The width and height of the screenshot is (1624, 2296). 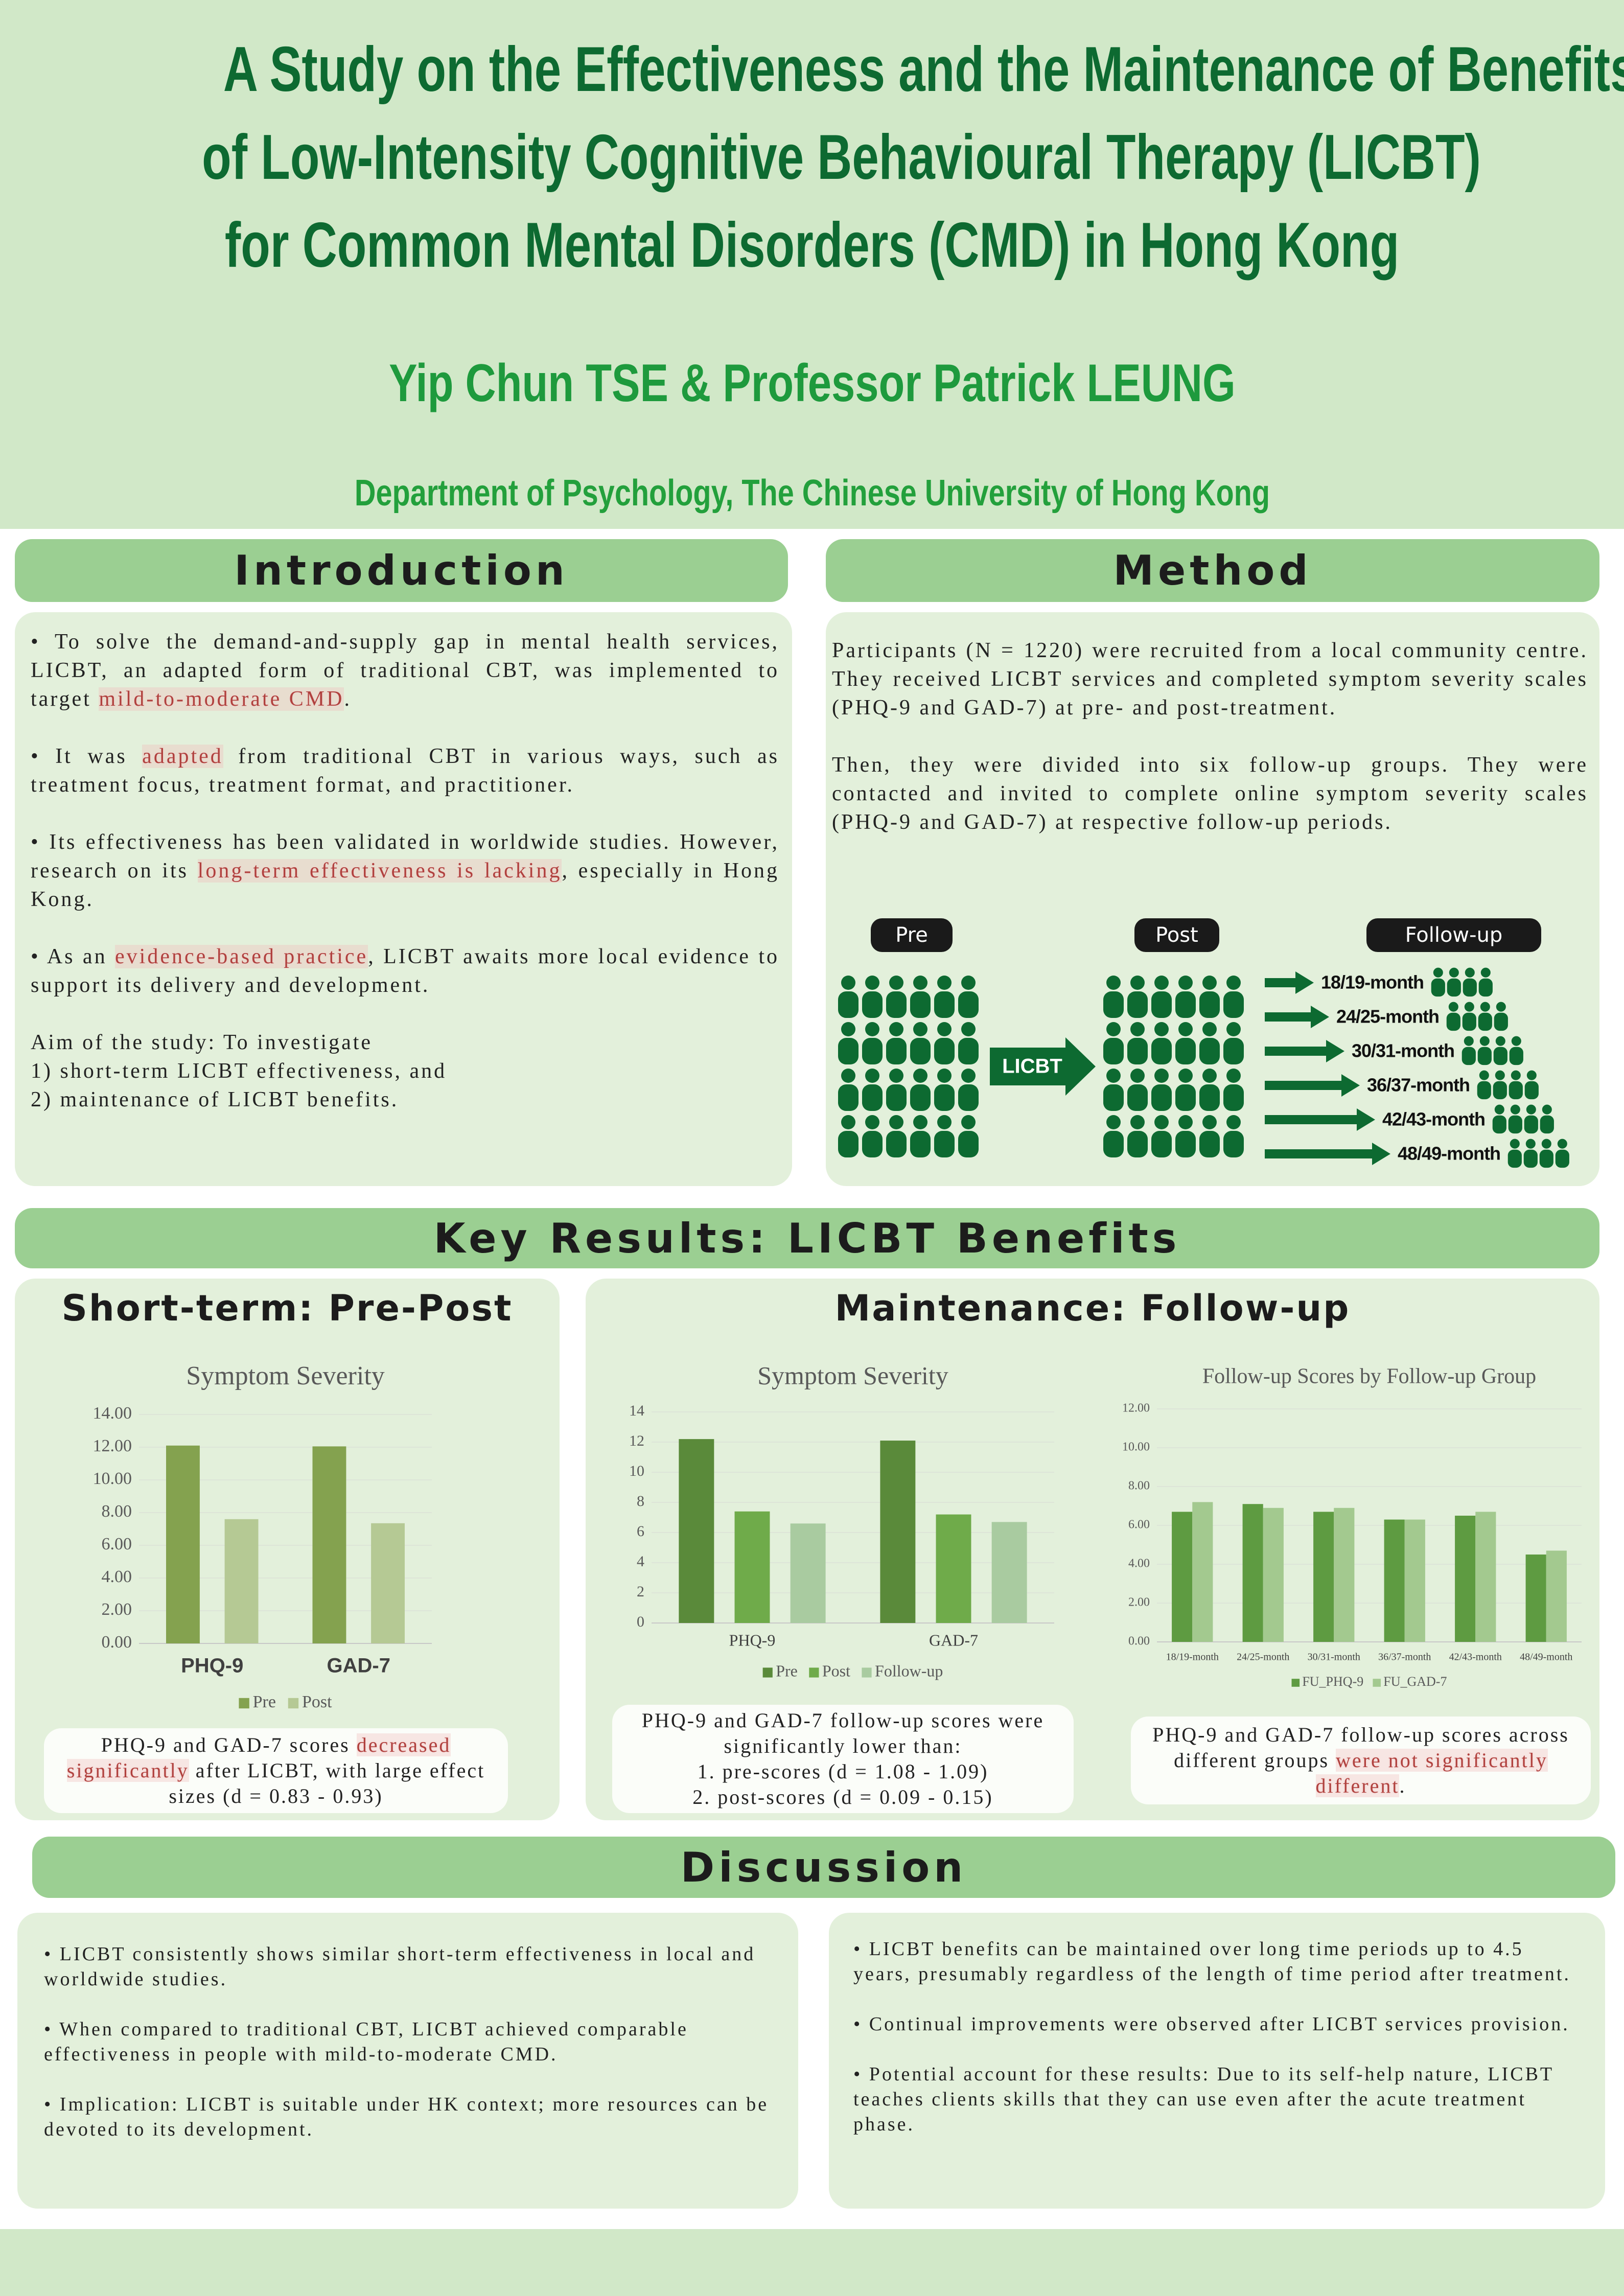 What do you see at coordinates (317, 1702) in the screenshot?
I see `legend-label: Post` at bounding box center [317, 1702].